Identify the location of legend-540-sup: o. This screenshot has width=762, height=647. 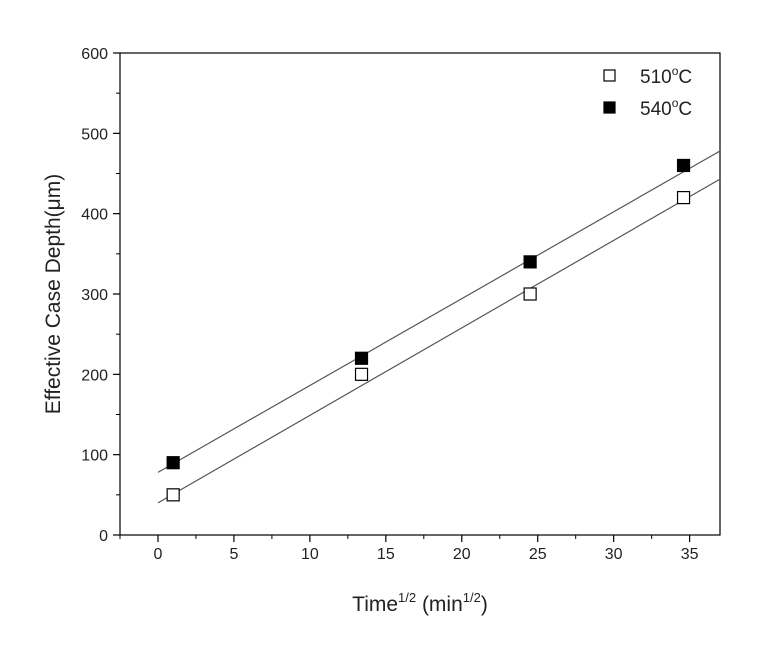
(675, 103).